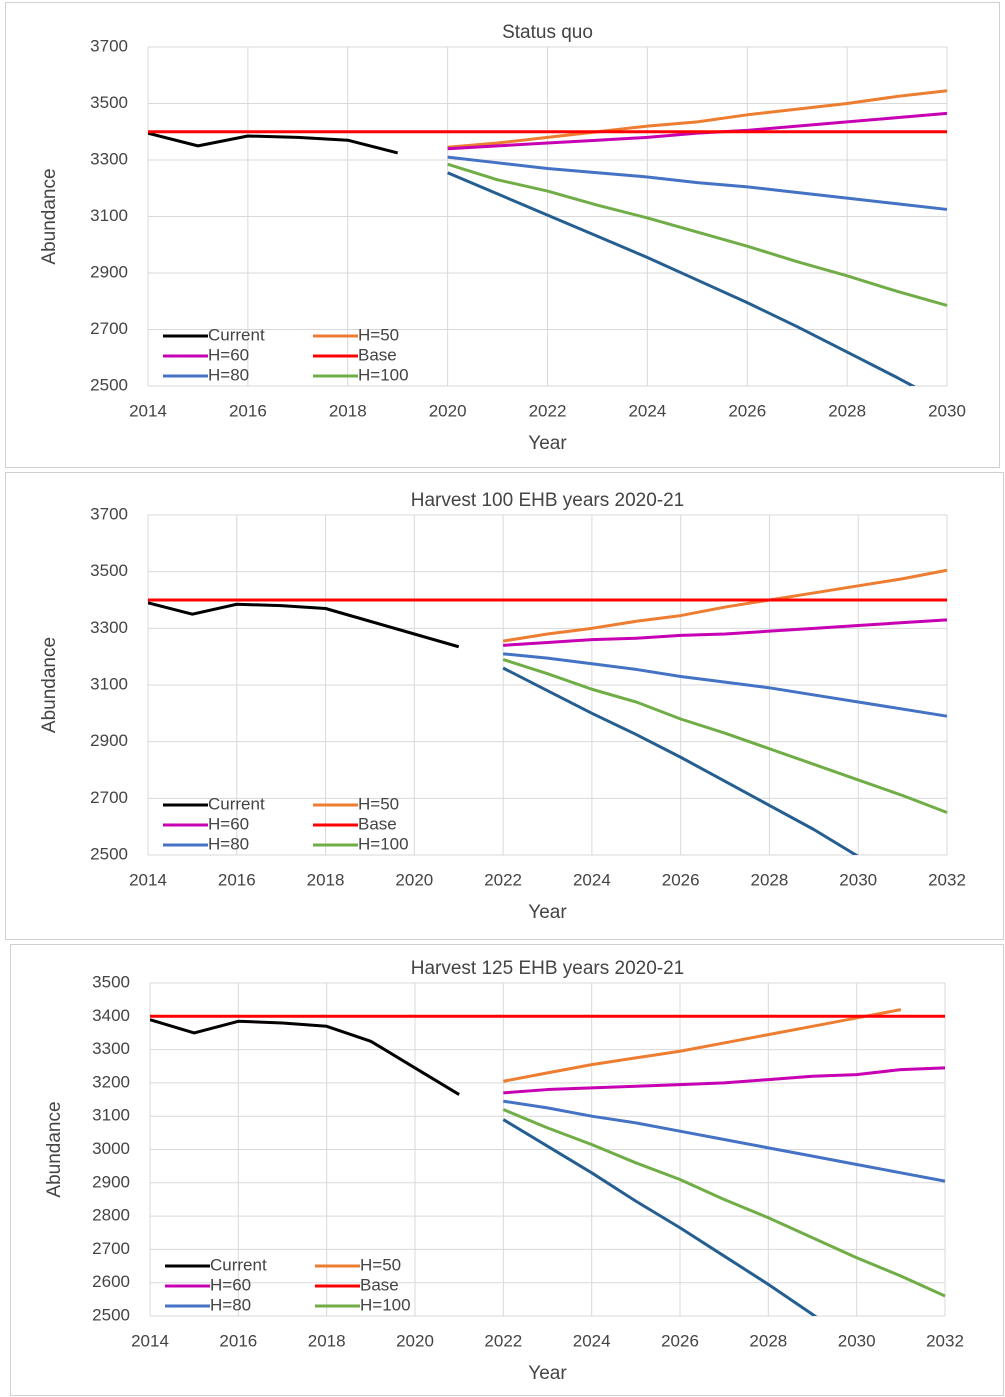  What do you see at coordinates (548, 968) in the screenshot?
I see `chart-title: Harvest 125 EHB years 2020-21` at bounding box center [548, 968].